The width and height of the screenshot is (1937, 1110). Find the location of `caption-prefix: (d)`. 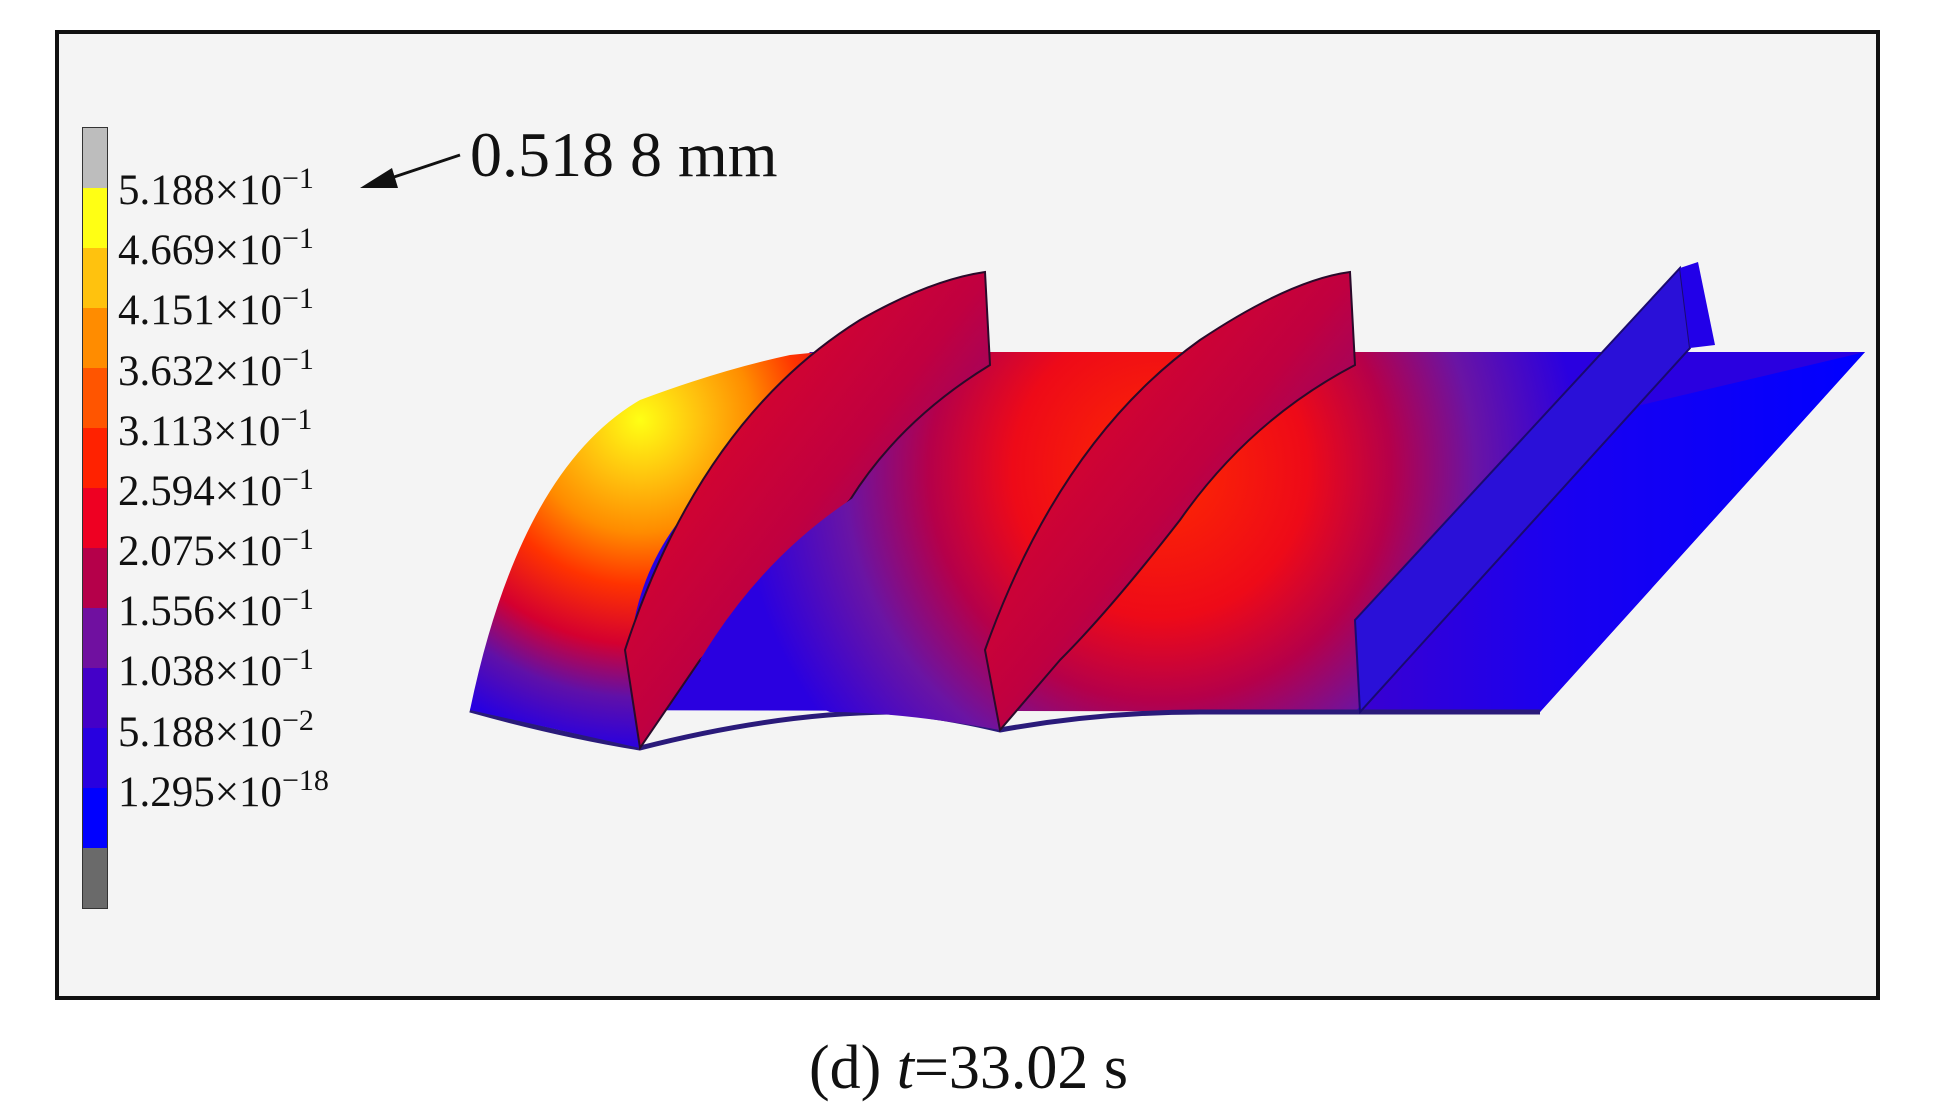

caption-prefix: (d) is located at coordinates (852, 1068).